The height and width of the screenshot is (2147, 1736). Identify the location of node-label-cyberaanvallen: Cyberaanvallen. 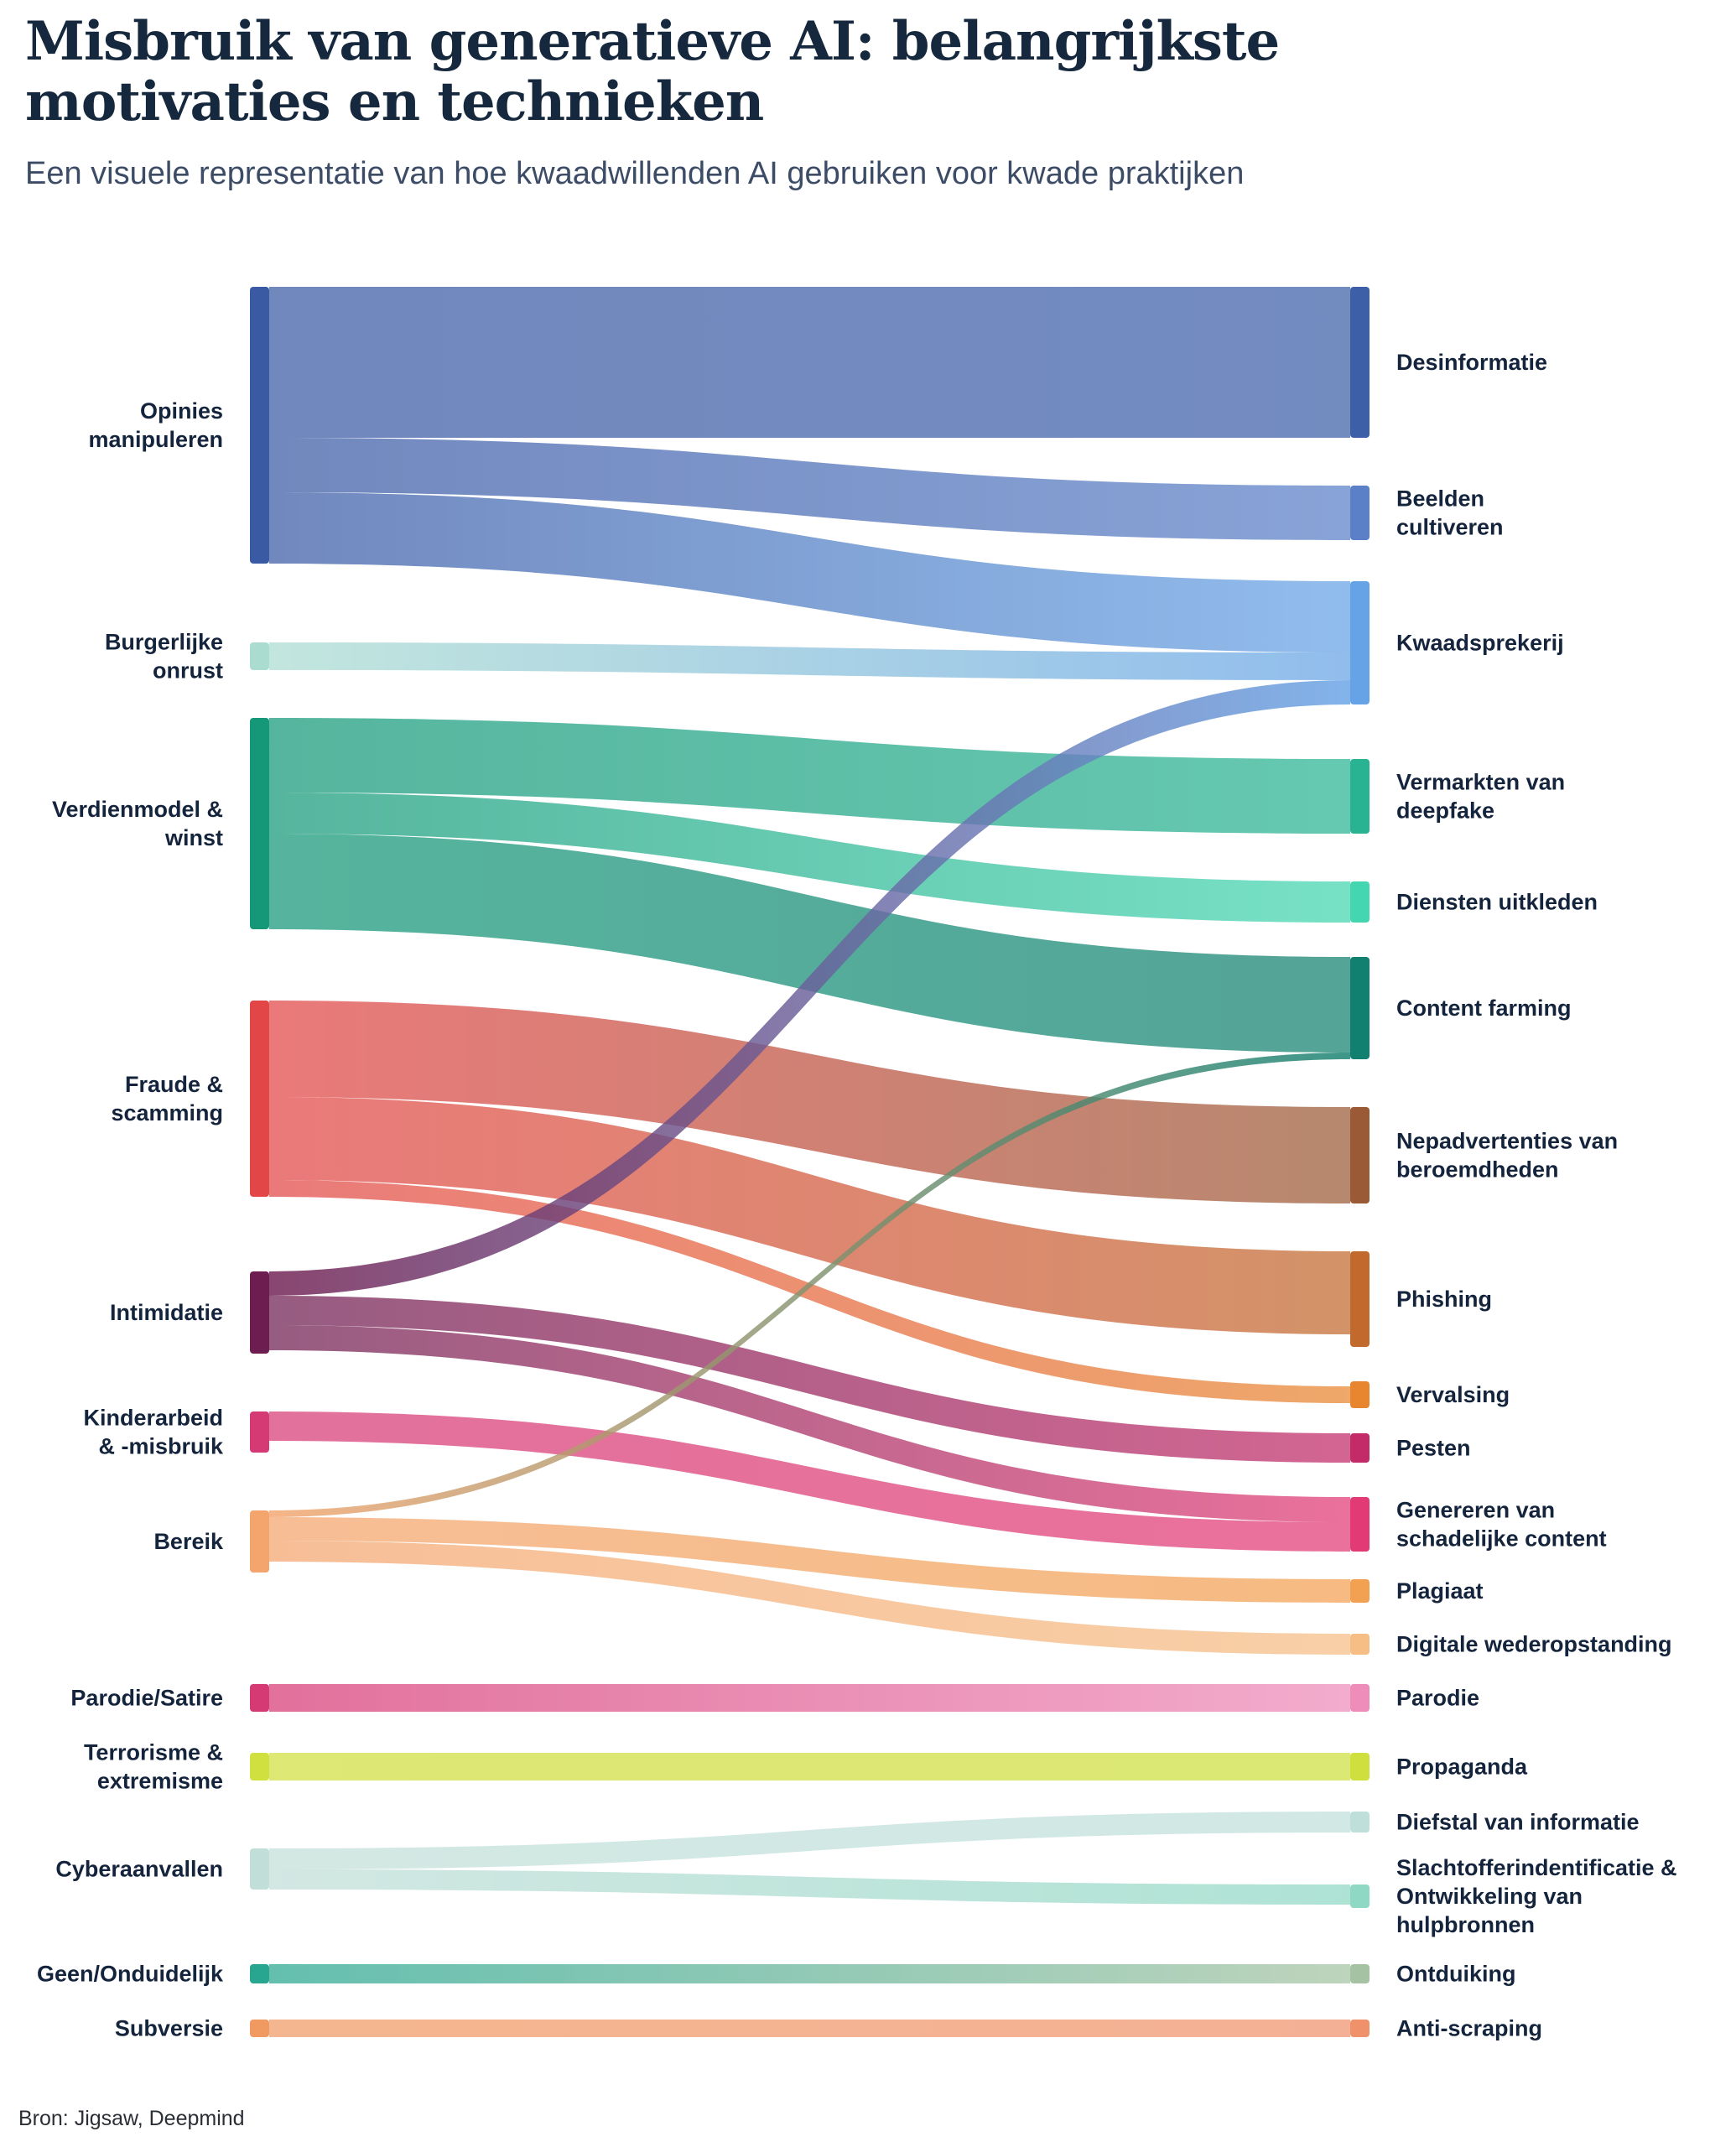
(139, 1870).